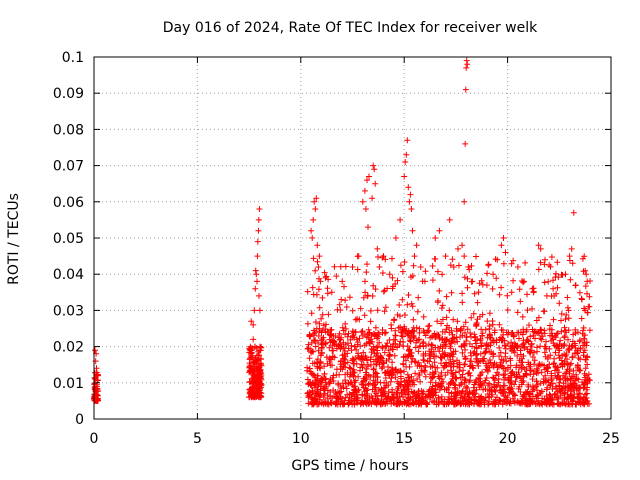  I want to click on x-tick-label: 5, so click(197, 439).